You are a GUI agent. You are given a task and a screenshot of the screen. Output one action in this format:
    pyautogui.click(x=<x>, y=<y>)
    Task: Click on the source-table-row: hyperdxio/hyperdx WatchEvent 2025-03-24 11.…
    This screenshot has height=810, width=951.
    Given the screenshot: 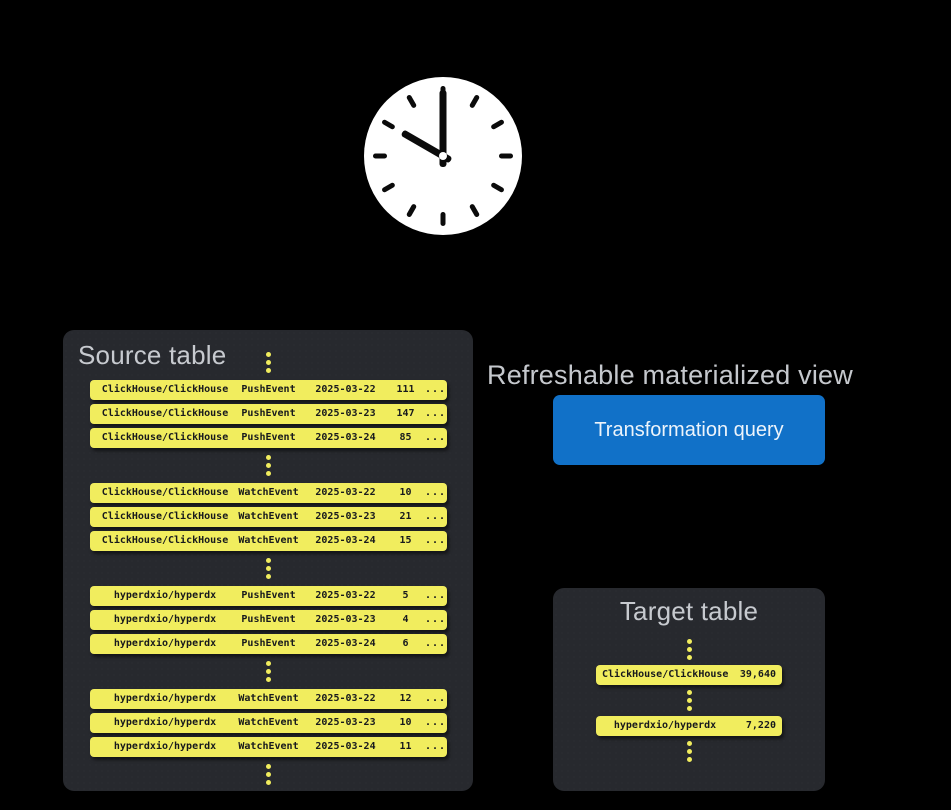 What is the action you would take?
    pyautogui.click(x=268, y=747)
    